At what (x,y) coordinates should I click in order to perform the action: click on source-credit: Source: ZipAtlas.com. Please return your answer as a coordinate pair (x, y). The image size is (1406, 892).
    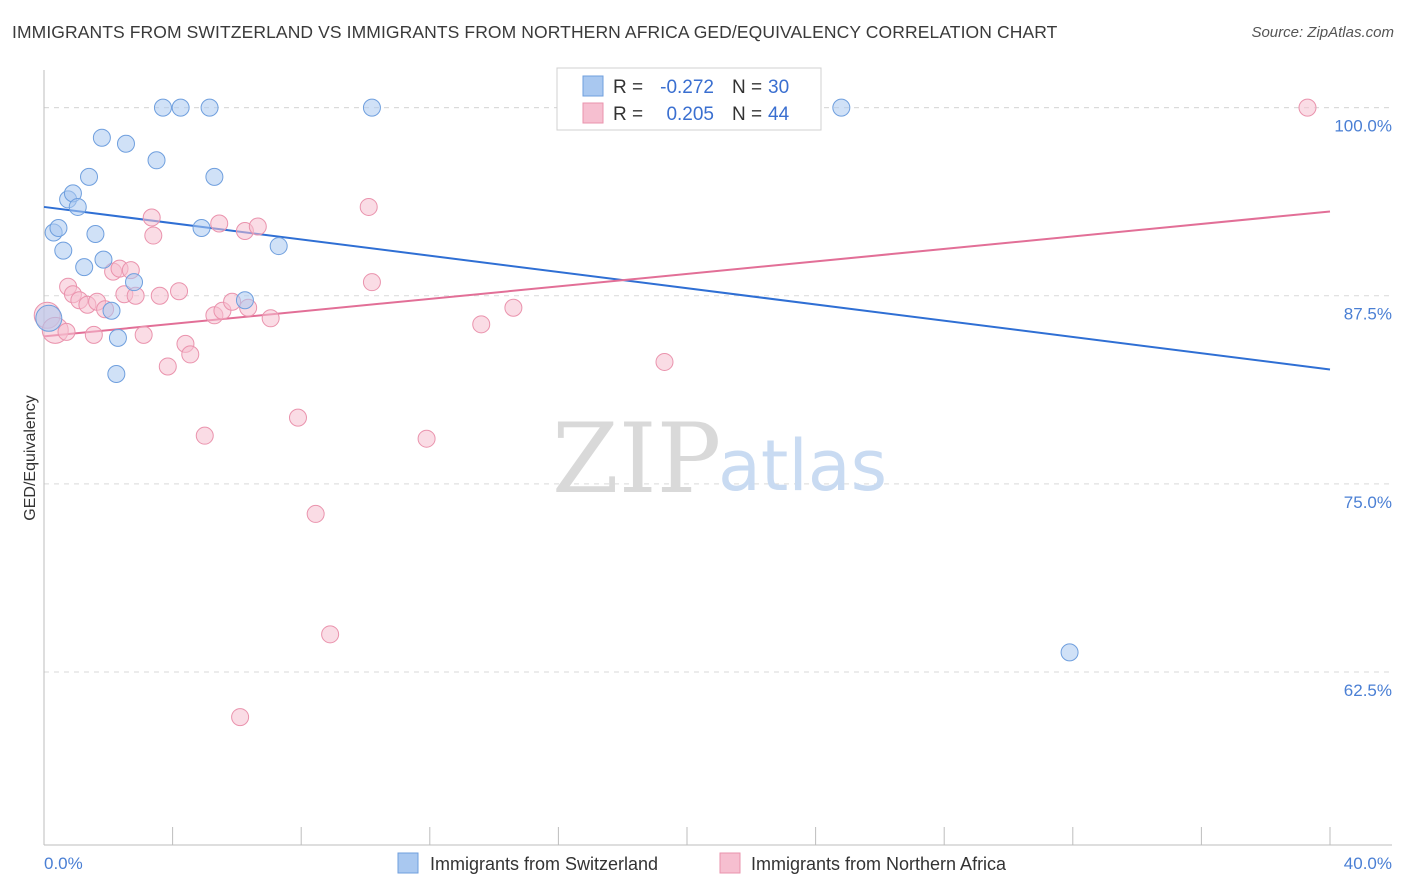
    Looking at the image, I should click on (1322, 32).